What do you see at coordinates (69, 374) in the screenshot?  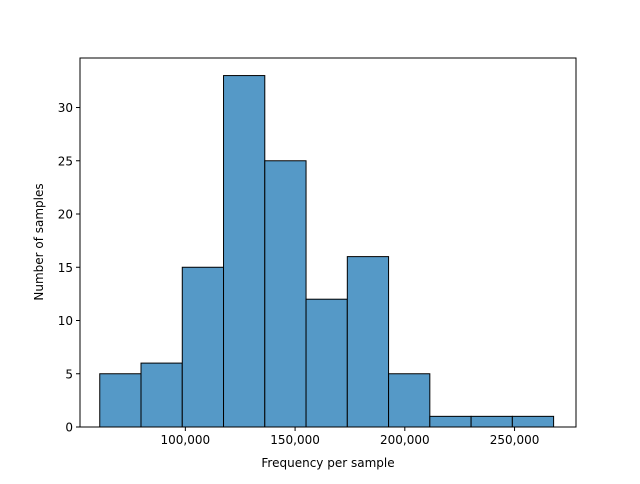 I see `y-tick-label-1: 5` at bounding box center [69, 374].